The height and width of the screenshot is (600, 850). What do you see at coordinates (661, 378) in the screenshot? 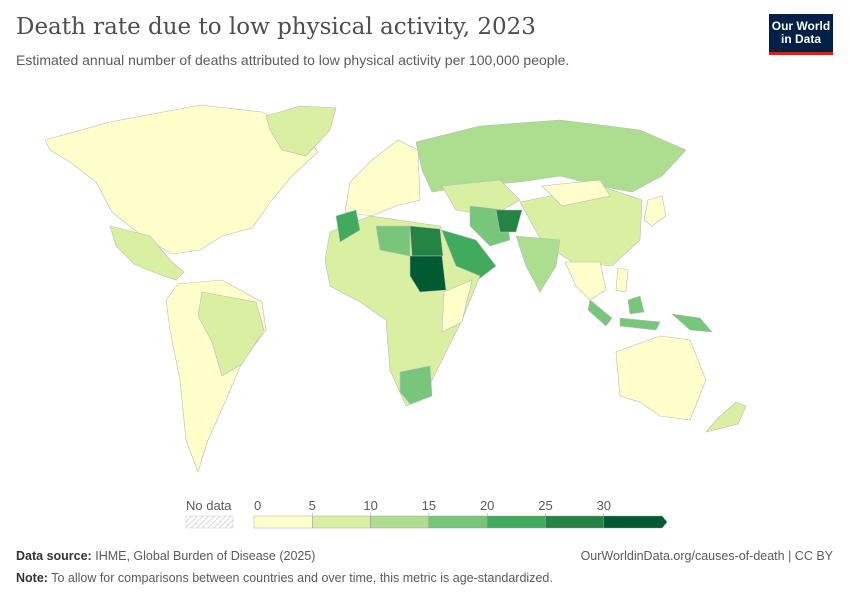
I see `country-australia` at bounding box center [661, 378].